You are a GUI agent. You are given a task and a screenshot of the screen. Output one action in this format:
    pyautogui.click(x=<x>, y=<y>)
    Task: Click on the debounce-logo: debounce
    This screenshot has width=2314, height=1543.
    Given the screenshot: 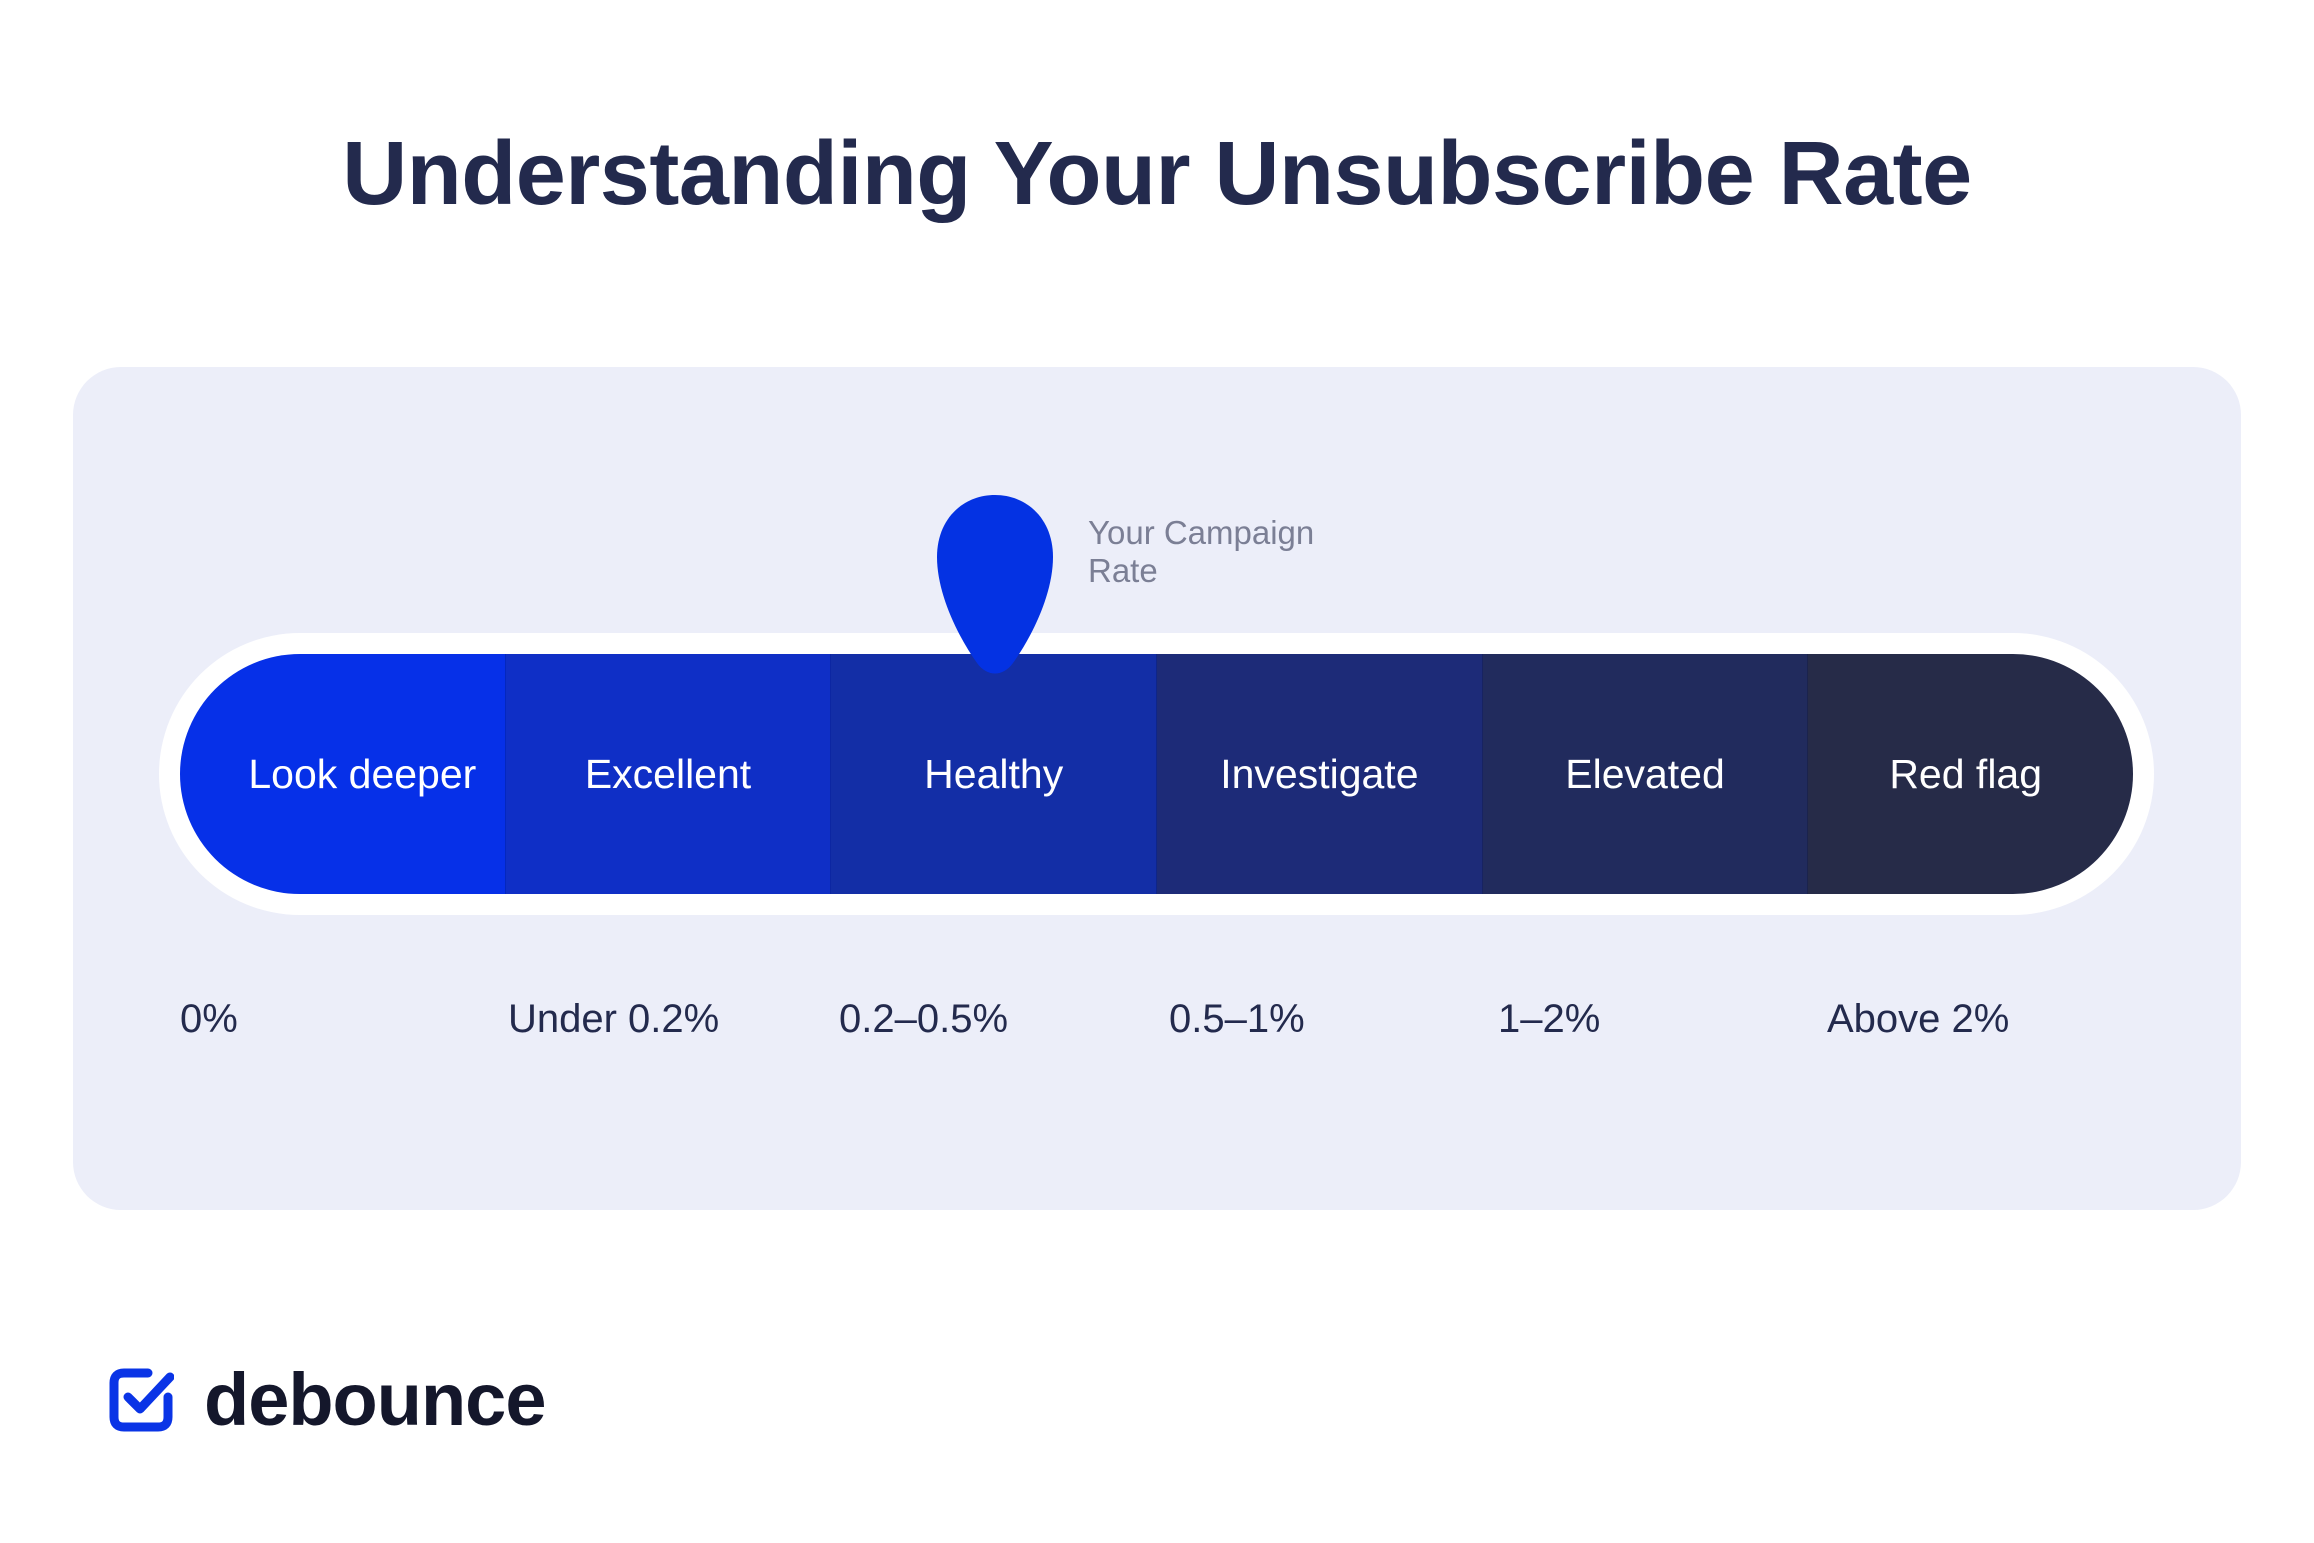 What is the action you would take?
    pyautogui.click(x=327, y=1399)
    